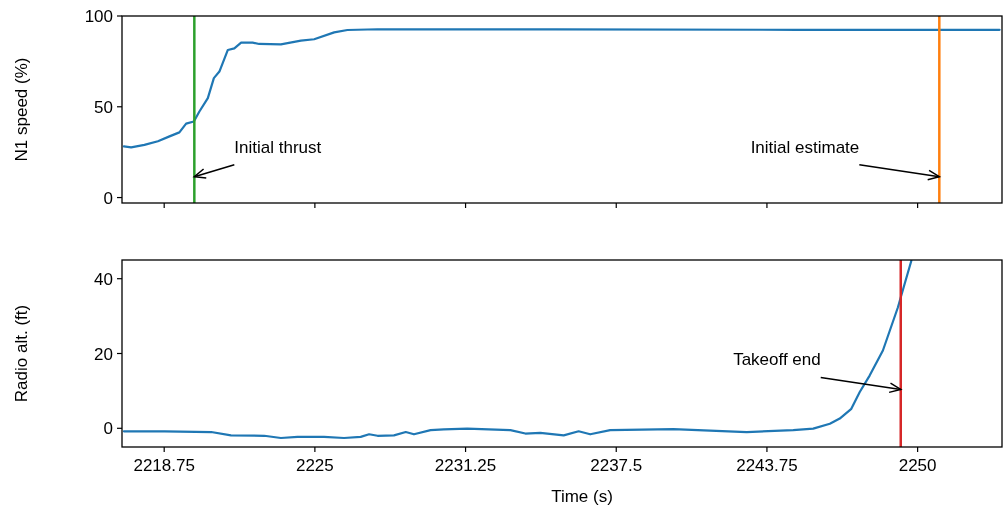 The image size is (1003, 515). What do you see at coordinates (164, 465) in the screenshot?
I see `x-tick-label: 2218.75` at bounding box center [164, 465].